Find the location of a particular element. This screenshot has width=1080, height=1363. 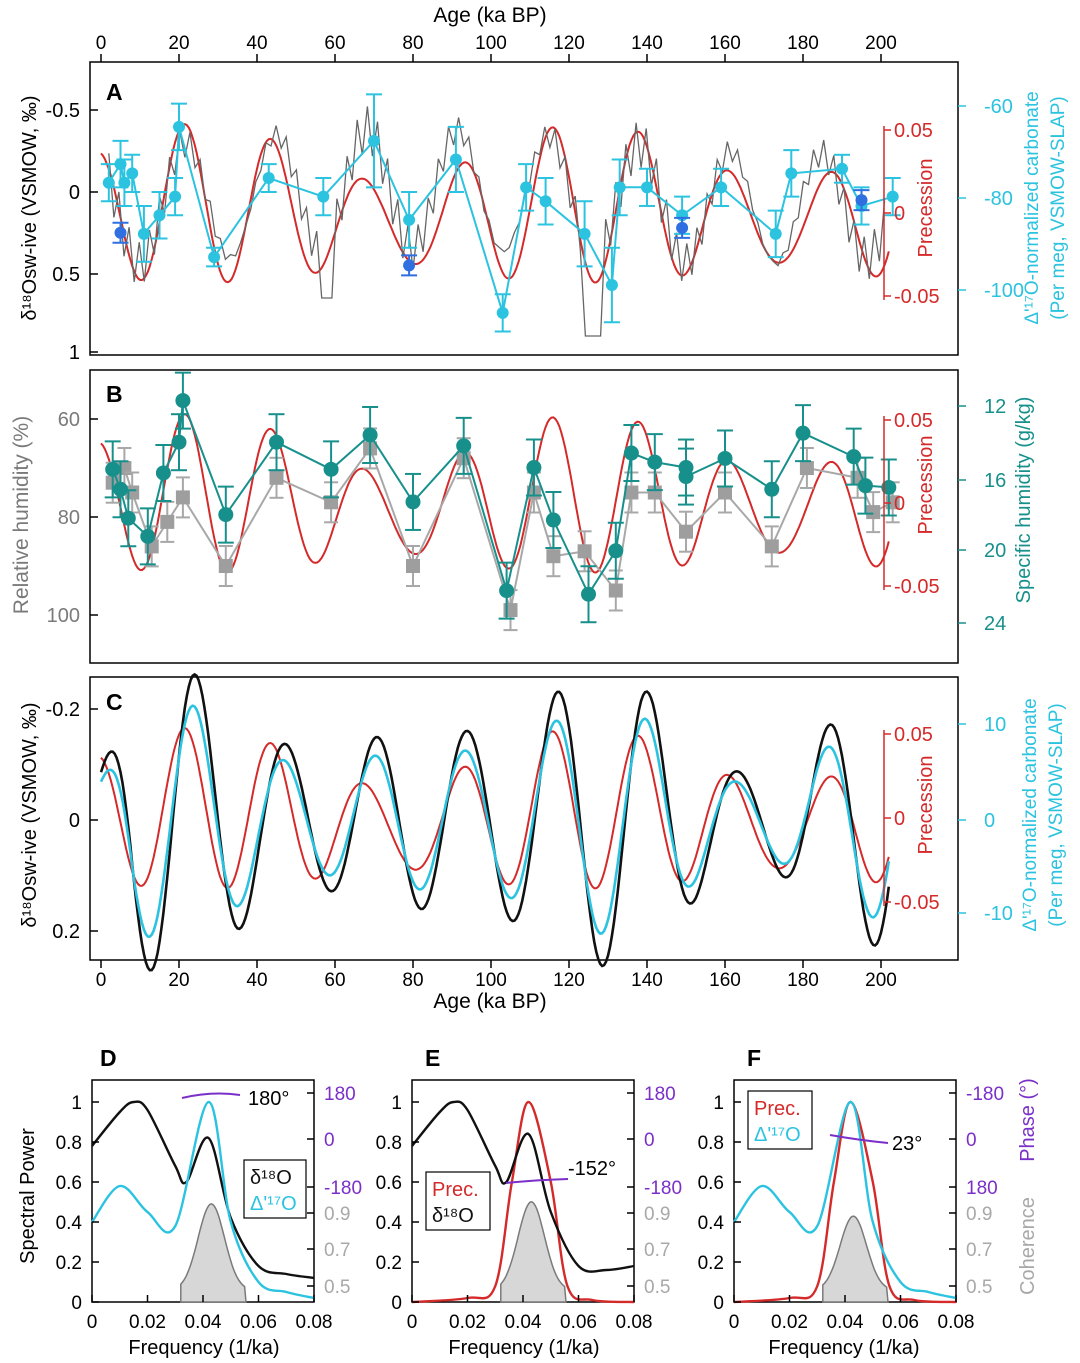

D_panel-power-tick-label: 0.6 is located at coordinates (69, 1183).